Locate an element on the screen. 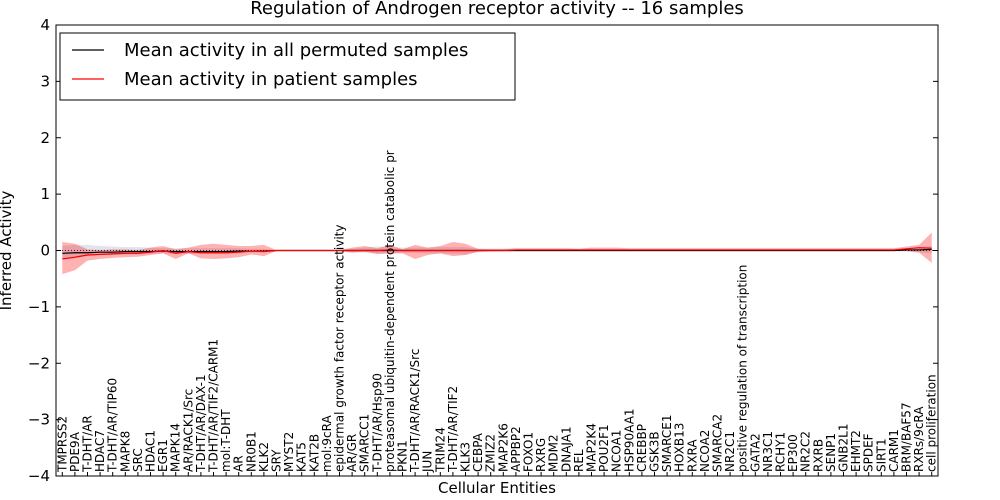  x-category-label: MDM2 is located at coordinates (554, 453).